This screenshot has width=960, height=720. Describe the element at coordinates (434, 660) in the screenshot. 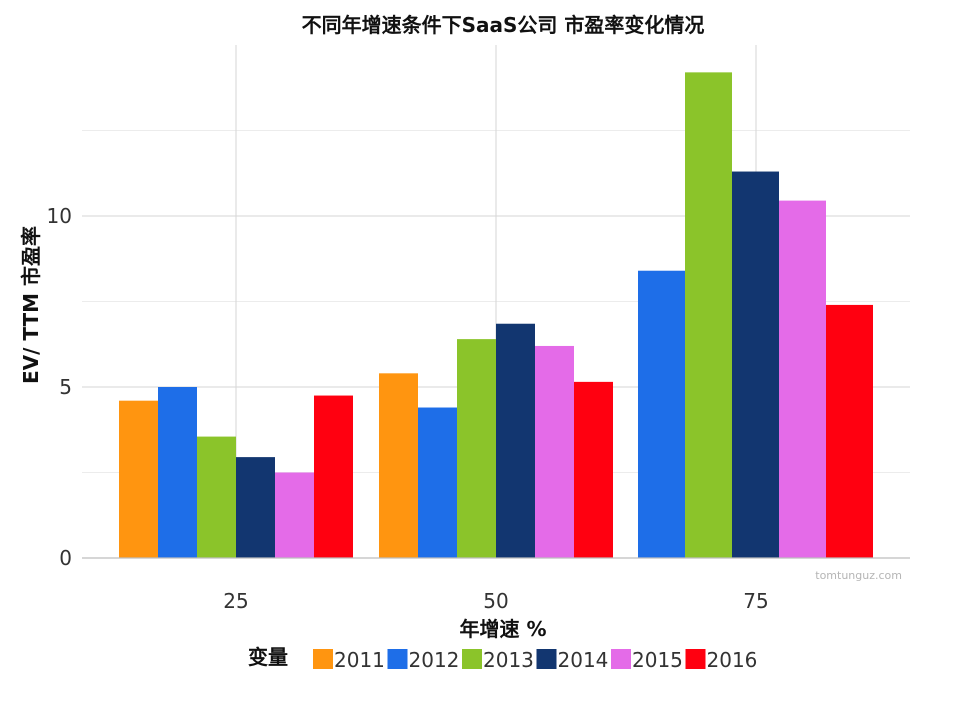

I see `legend-label-2012: 2012` at that location.